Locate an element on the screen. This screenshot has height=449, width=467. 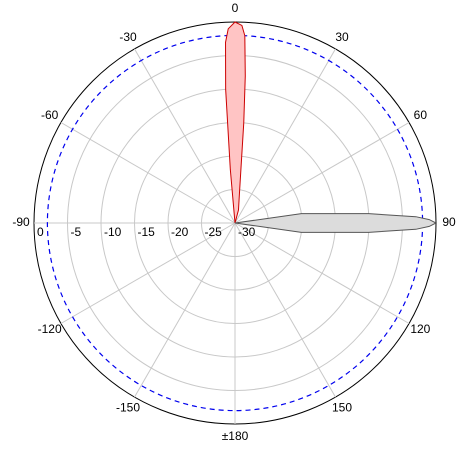
r-tick-label: -10 is located at coordinates (113, 232).